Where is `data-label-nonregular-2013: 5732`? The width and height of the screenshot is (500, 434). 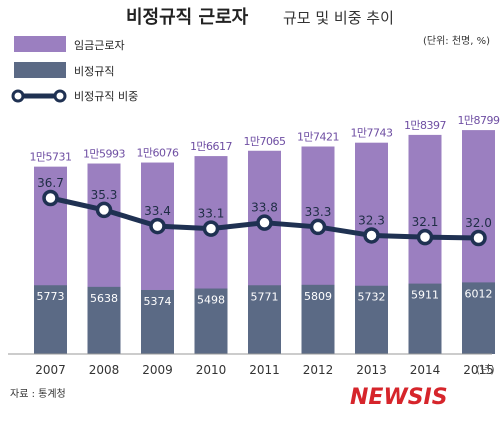 data-label-nonregular-2013: 5732 is located at coordinates (372, 297).